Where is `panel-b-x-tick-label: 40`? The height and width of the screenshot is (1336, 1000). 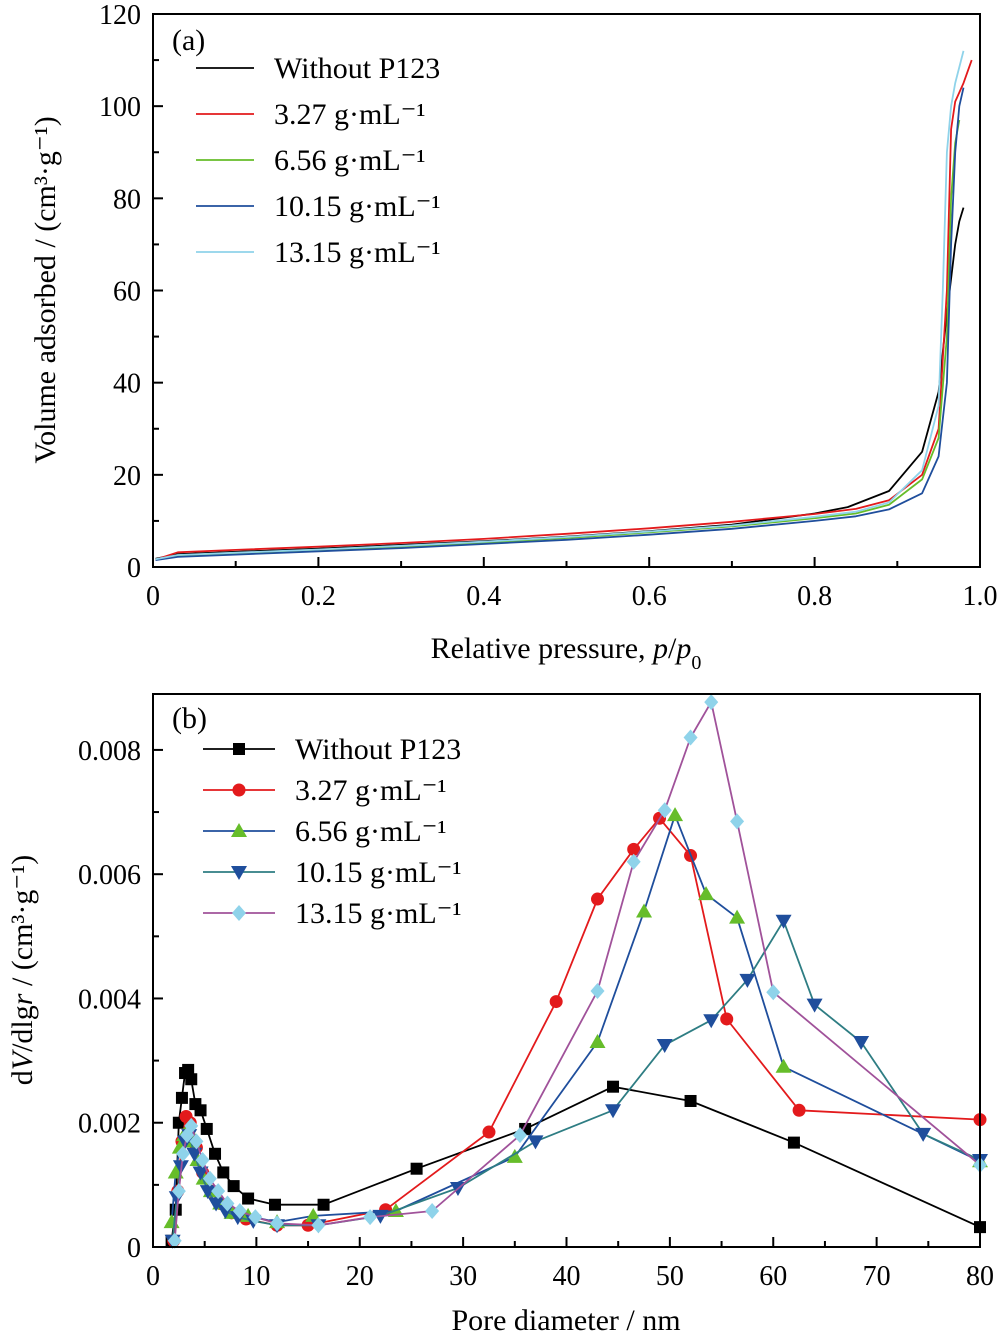 panel-b-x-tick-label: 40 is located at coordinates (567, 1276).